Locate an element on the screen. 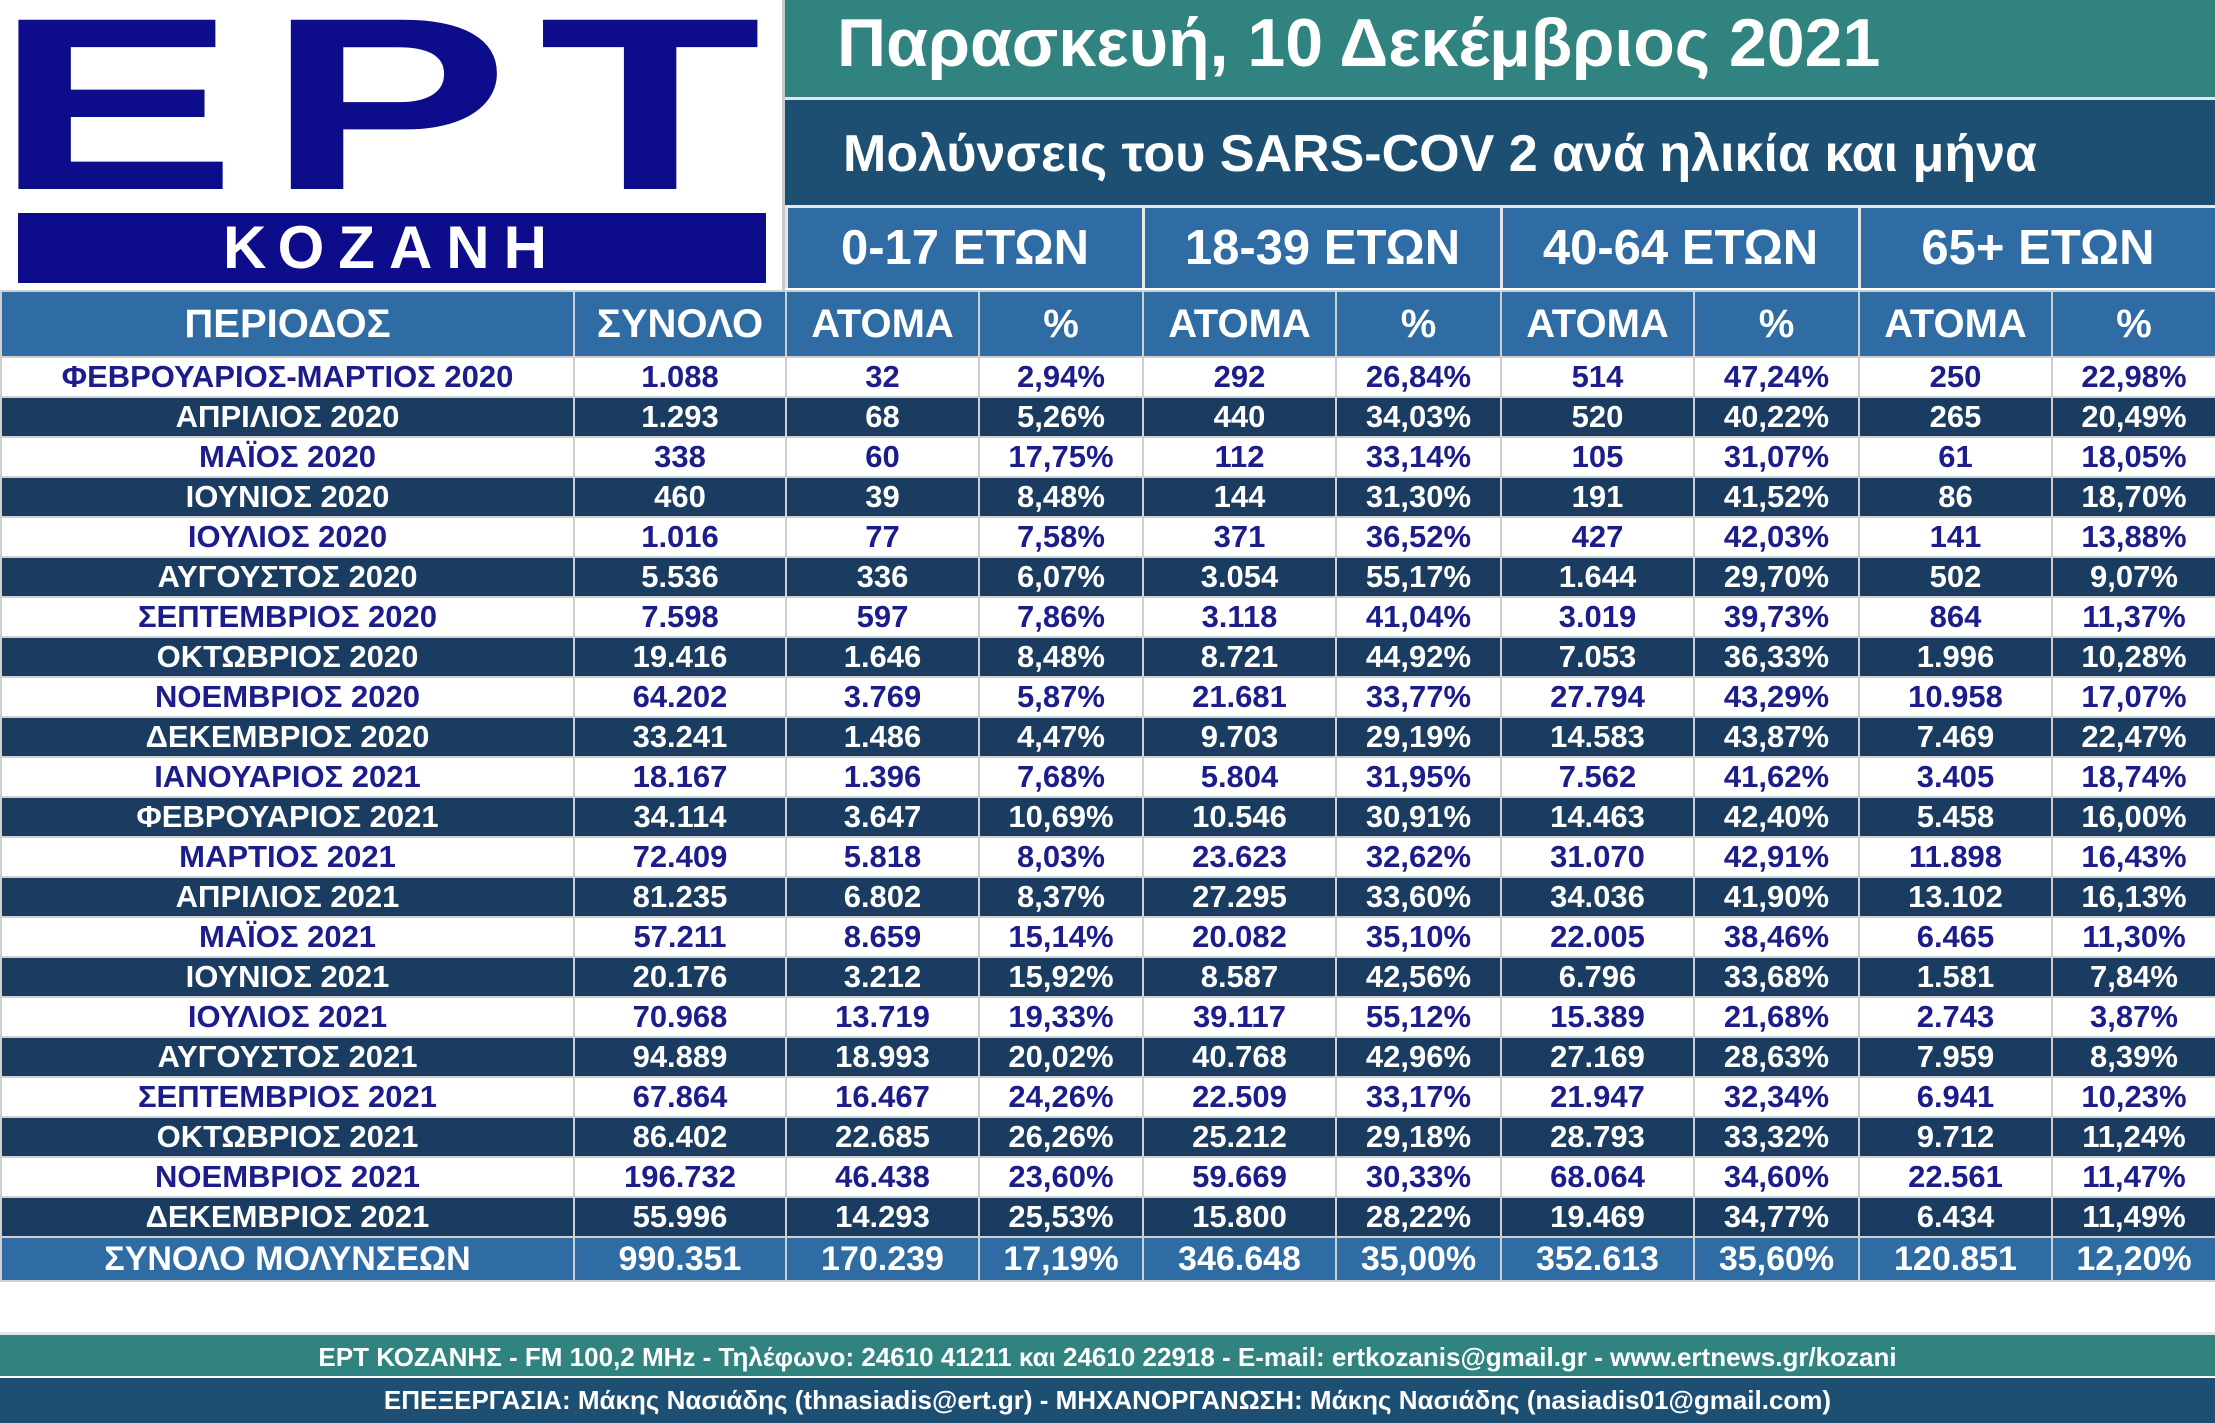  value-cell: 17,75% is located at coordinates (1061, 457).